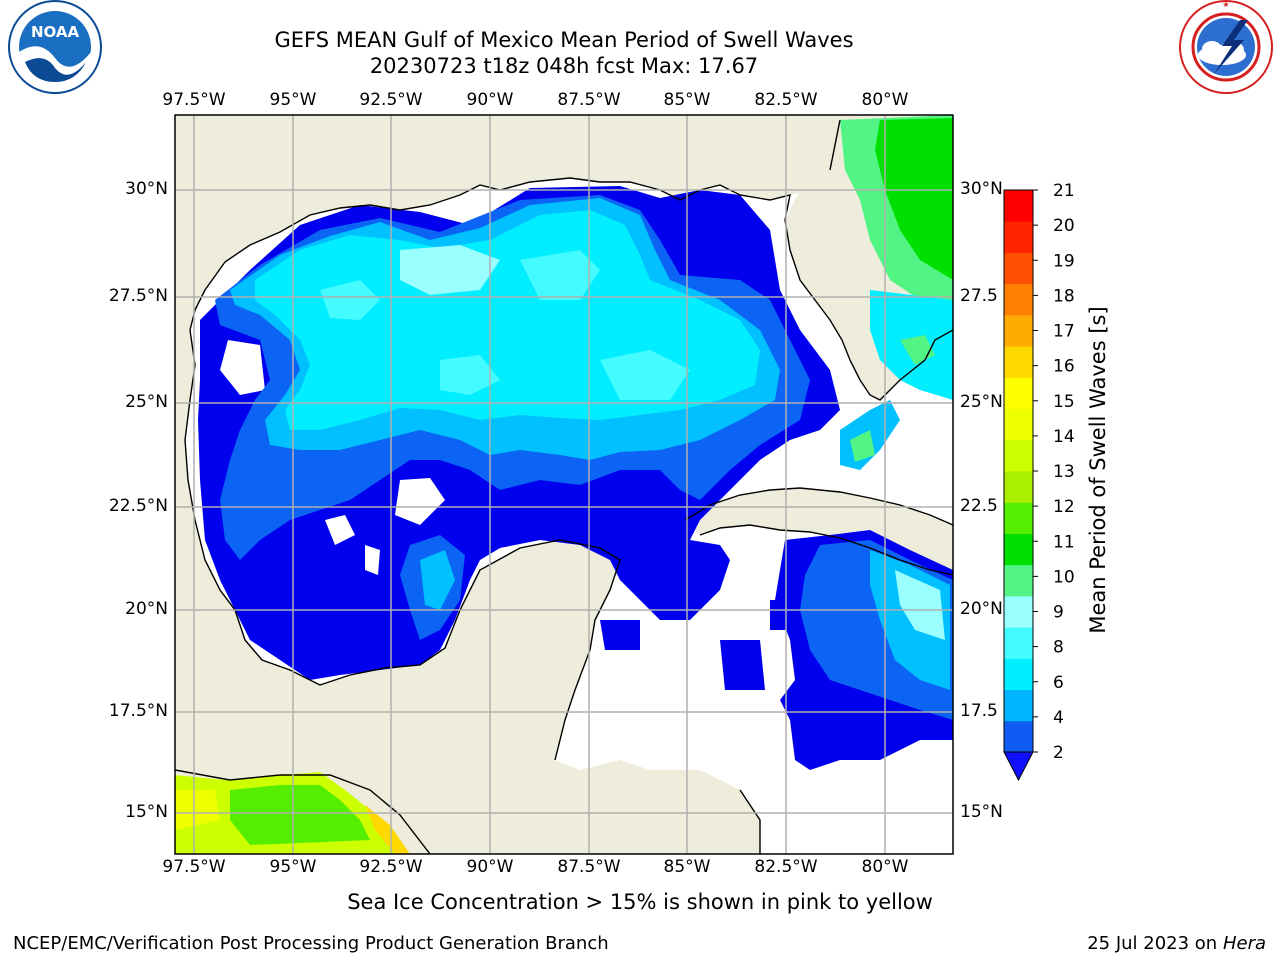  I want to click on colorbar-tick-label: 14, so click(1064, 437).